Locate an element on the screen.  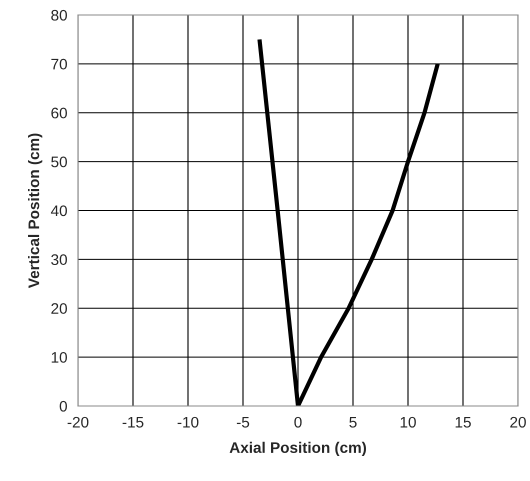
x-tick-label: 0 is located at coordinates (298, 422).